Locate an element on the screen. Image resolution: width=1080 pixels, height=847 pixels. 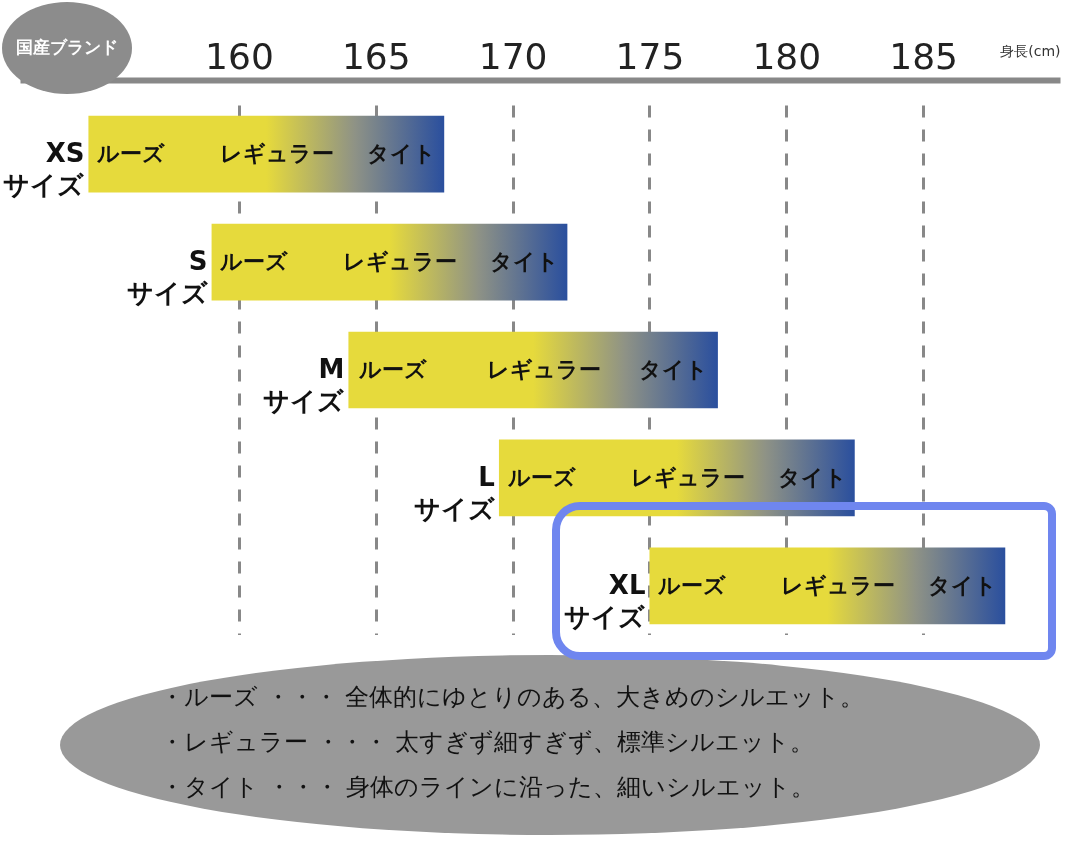
x-tick-label: 185 is located at coordinates (924, 56).